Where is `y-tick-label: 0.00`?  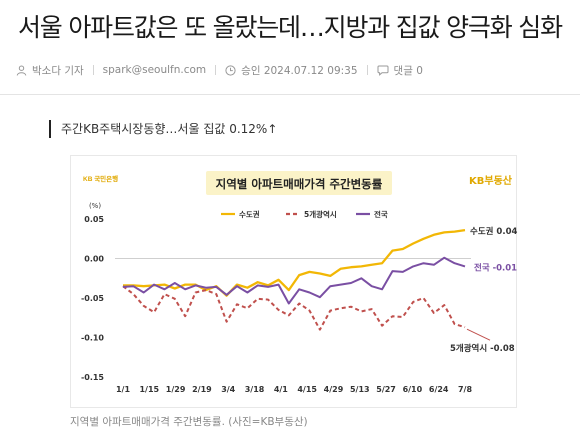
y-tick-label: 0.00 is located at coordinates (94, 259).